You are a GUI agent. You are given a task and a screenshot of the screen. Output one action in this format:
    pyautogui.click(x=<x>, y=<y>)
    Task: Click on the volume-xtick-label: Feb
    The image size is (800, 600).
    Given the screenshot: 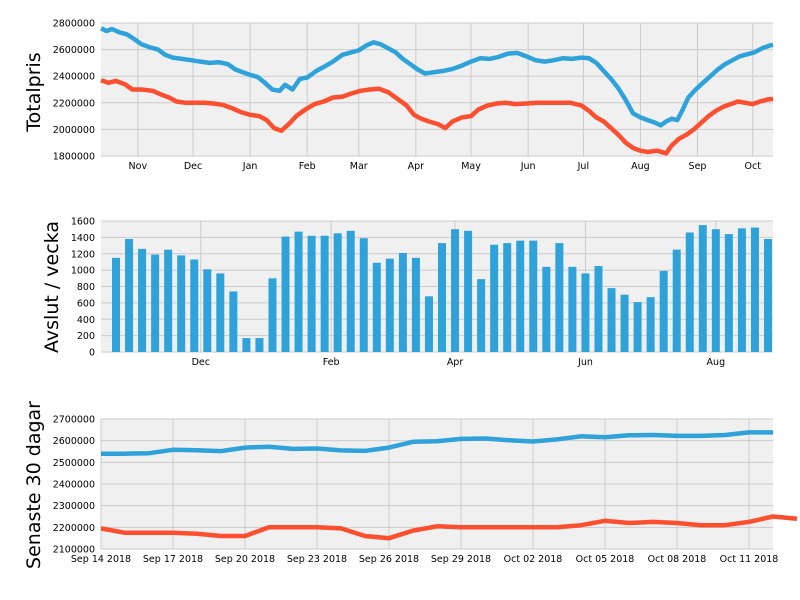 What is the action you would take?
    pyautogui.click(x=331, y=362)
    